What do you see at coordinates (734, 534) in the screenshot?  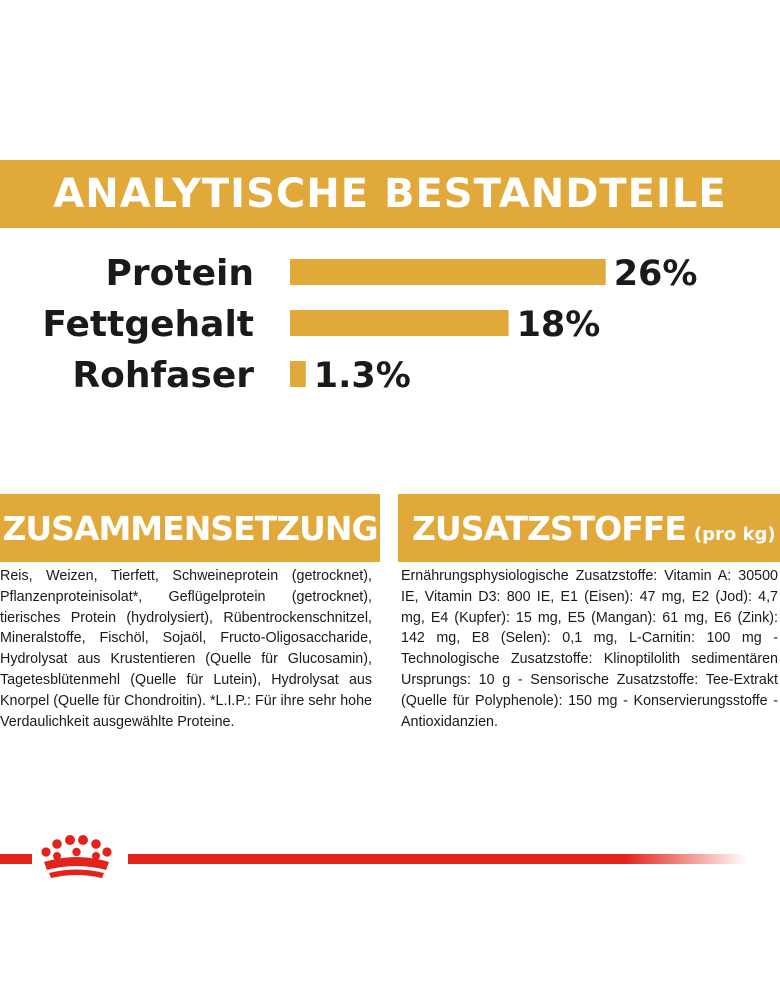 I see `additives-unit: (pro kg)` at bounding box center [734, 534].